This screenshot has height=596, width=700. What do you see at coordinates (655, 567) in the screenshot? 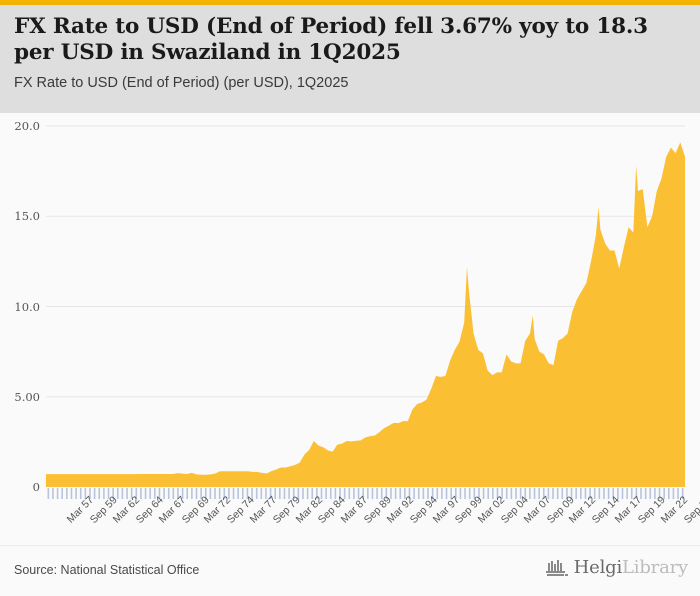
I see `logo-secondary-text: Library` at bounding box center [655, 567].